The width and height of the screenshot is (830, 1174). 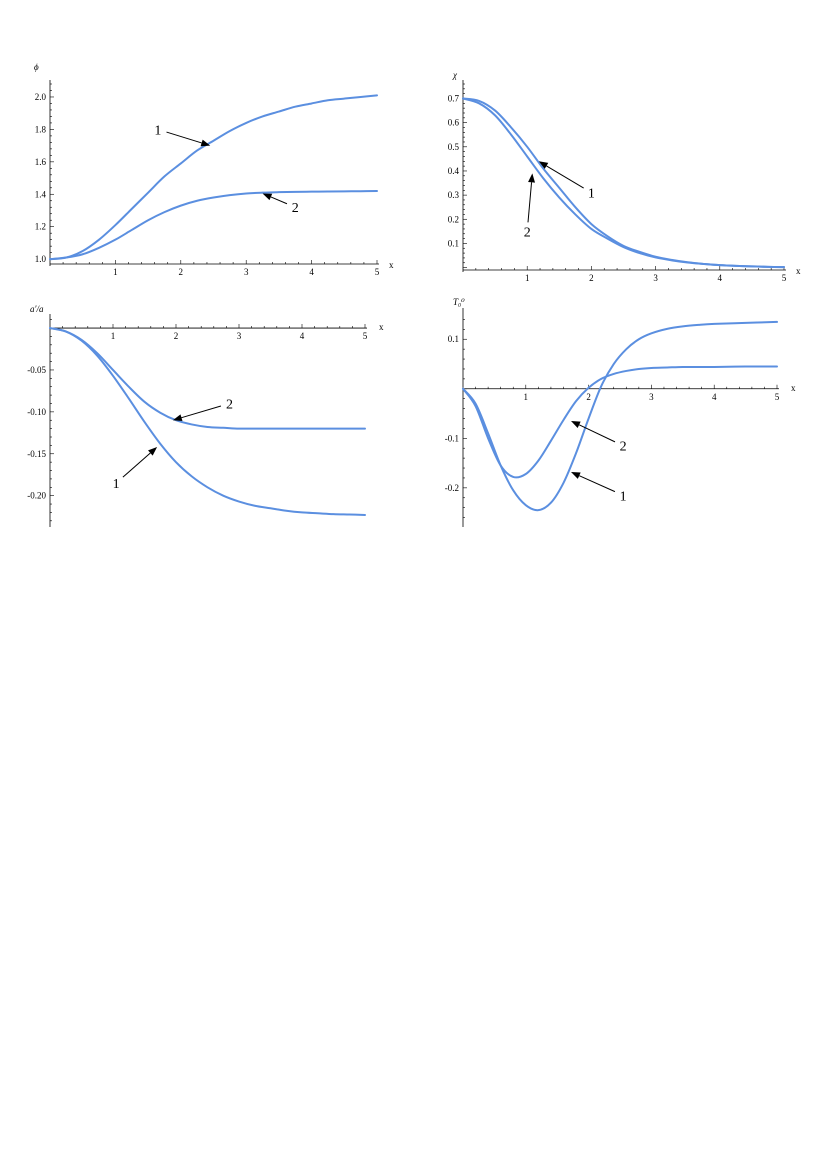 What do you see at coordinates (452, 488) in the screenshot?
I see `y-tick-label: -0.2` at bounding box center [452, 488].